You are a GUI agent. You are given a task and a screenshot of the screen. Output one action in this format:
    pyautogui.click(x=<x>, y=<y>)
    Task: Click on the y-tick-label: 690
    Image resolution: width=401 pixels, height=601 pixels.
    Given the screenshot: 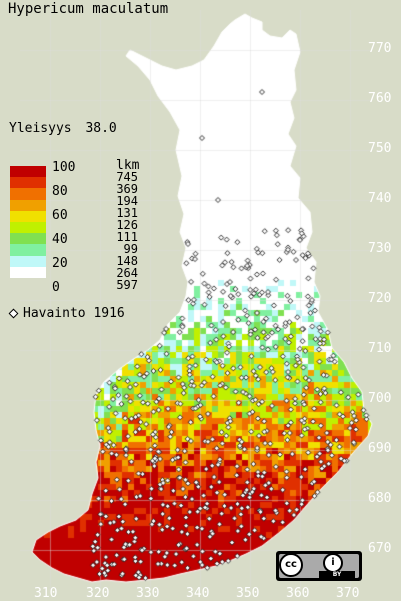 What is the action you would take?
    pyautogui.click(x=380, y=448)
    